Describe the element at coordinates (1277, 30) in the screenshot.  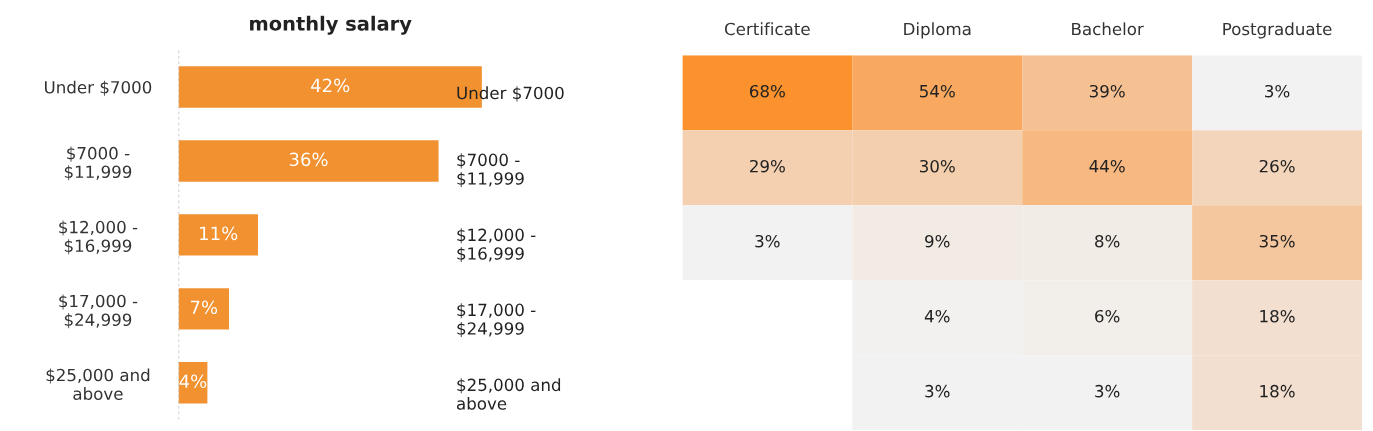
I see `x-tick-label: Postgraduate` at that location.